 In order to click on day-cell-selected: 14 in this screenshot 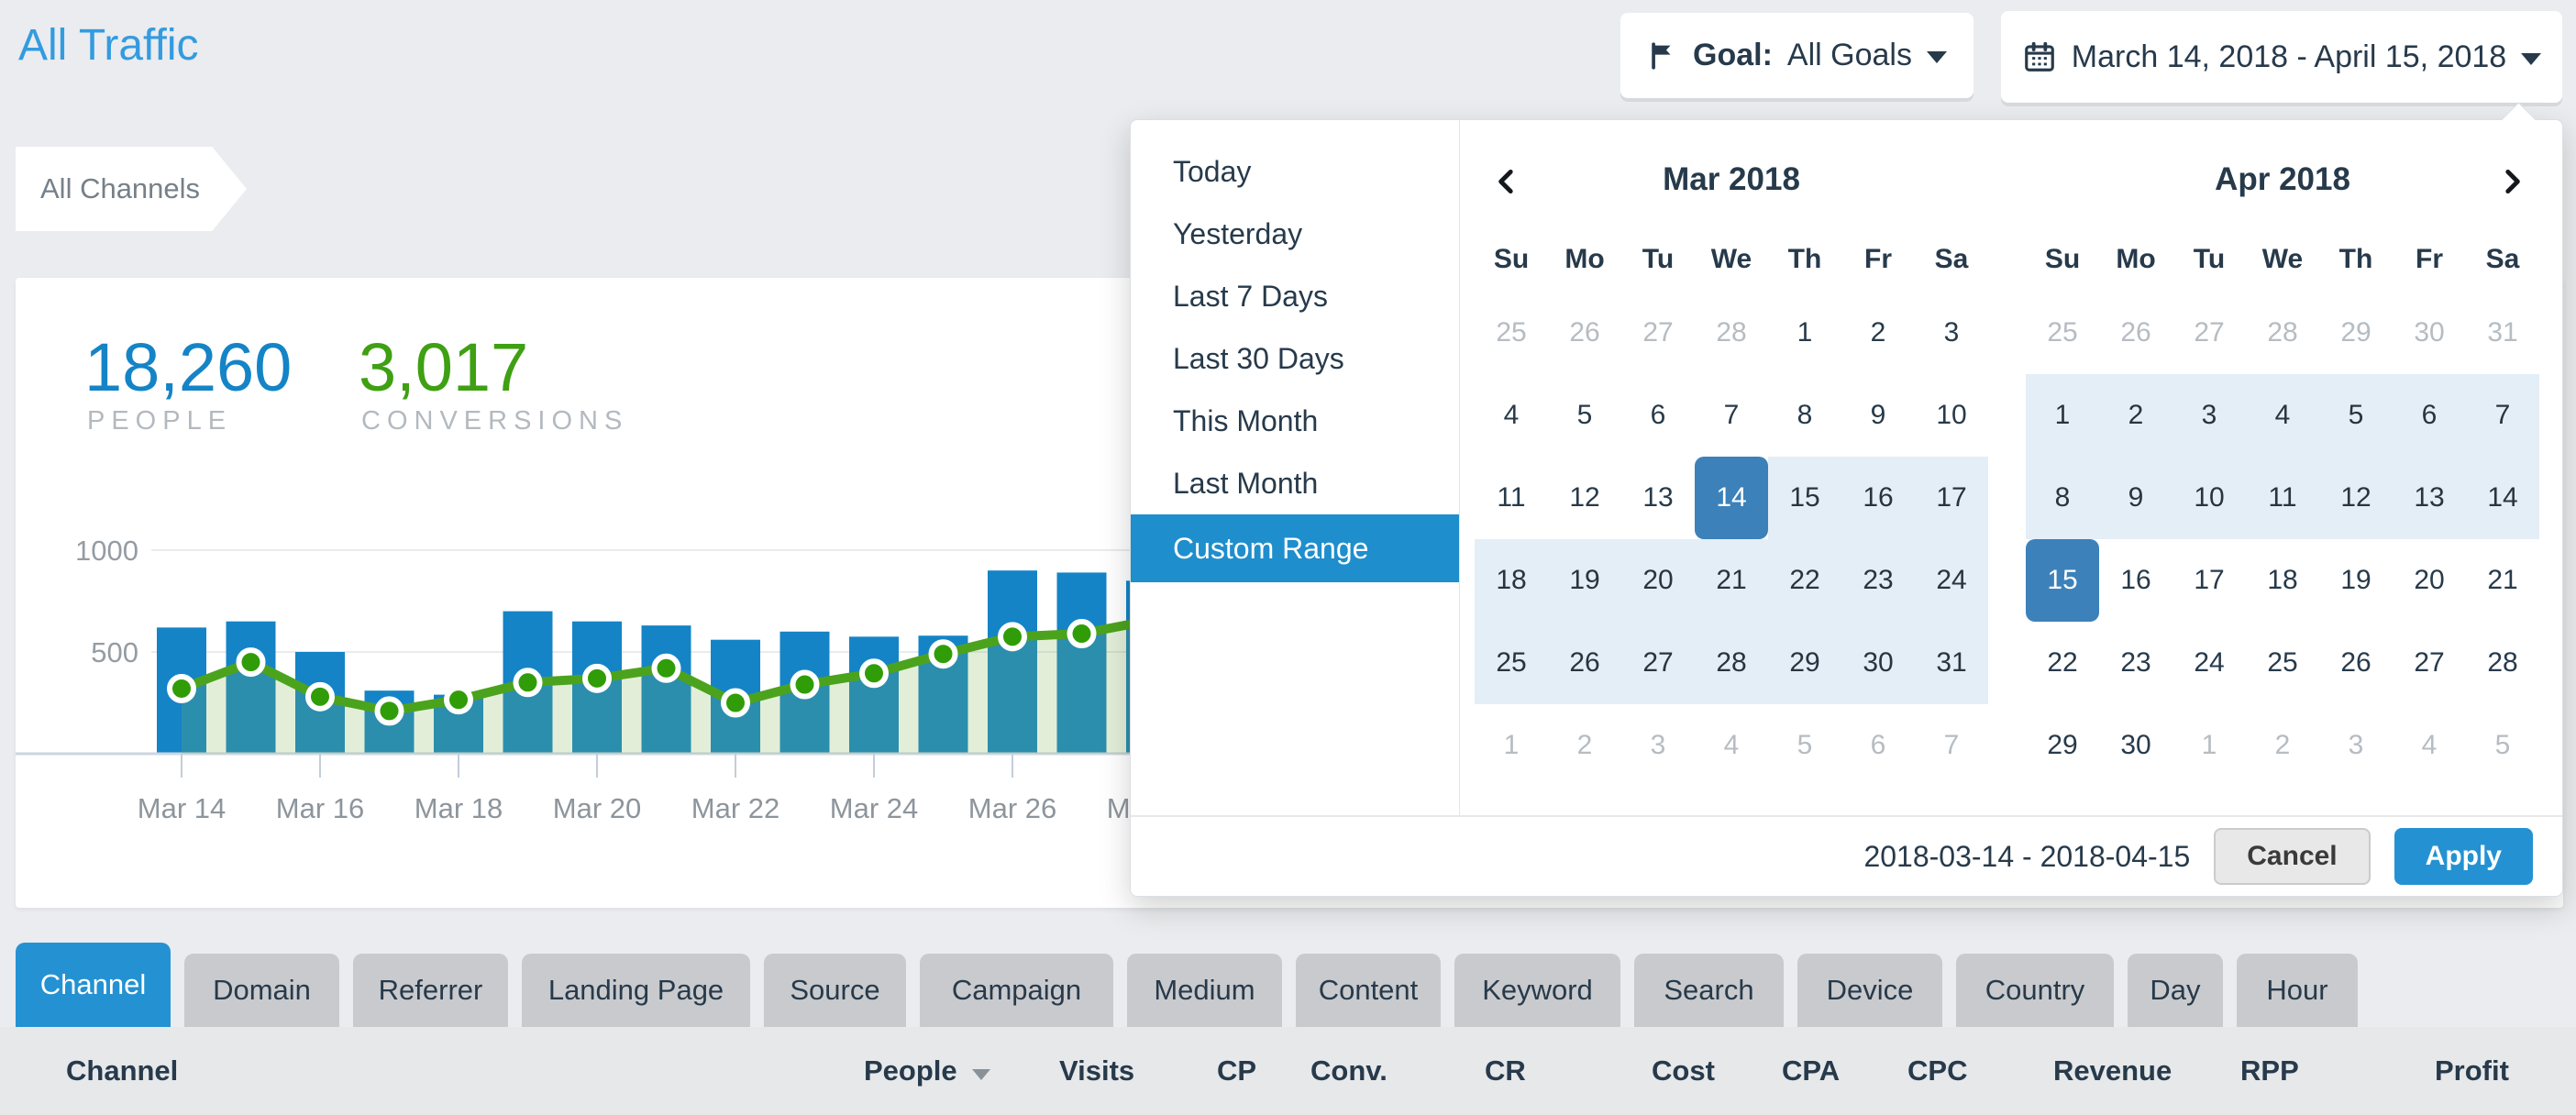, I will do `click(1731, 498)`.